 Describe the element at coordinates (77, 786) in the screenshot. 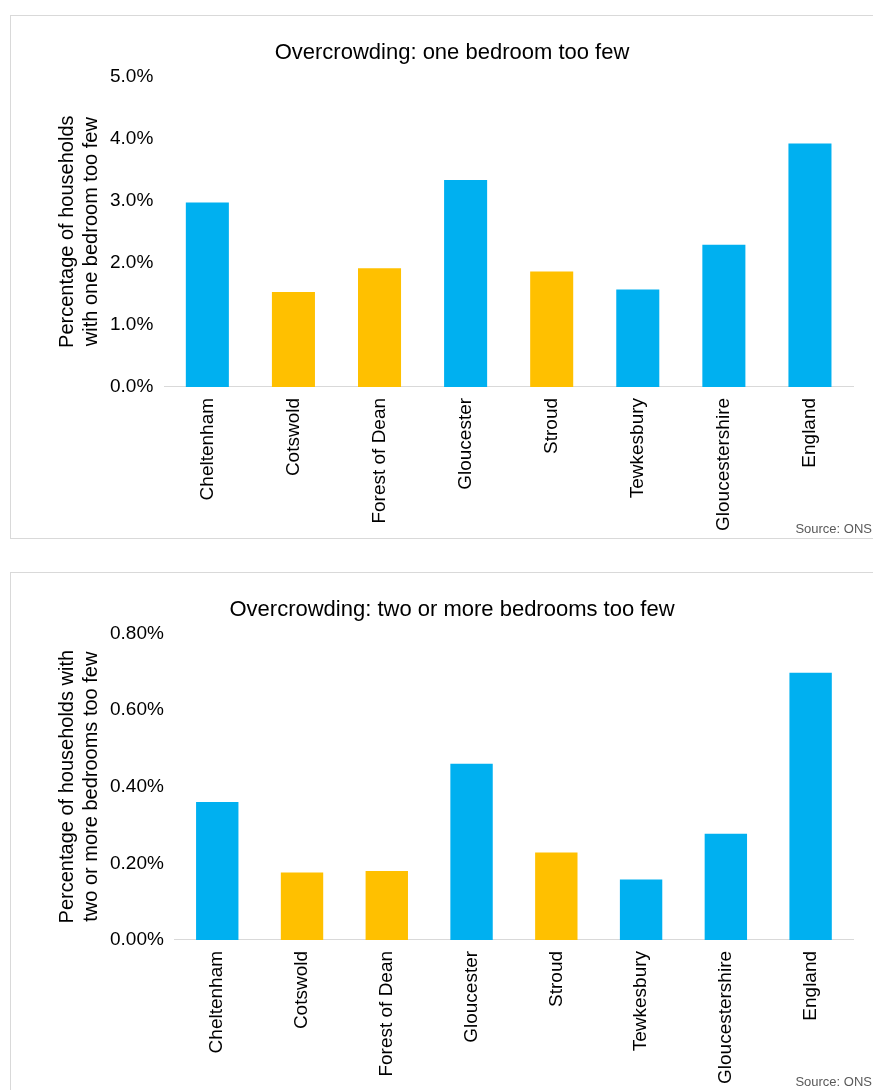

I see `y-axis-title: Percentage of households with two or more bedrooms too few` at that location.